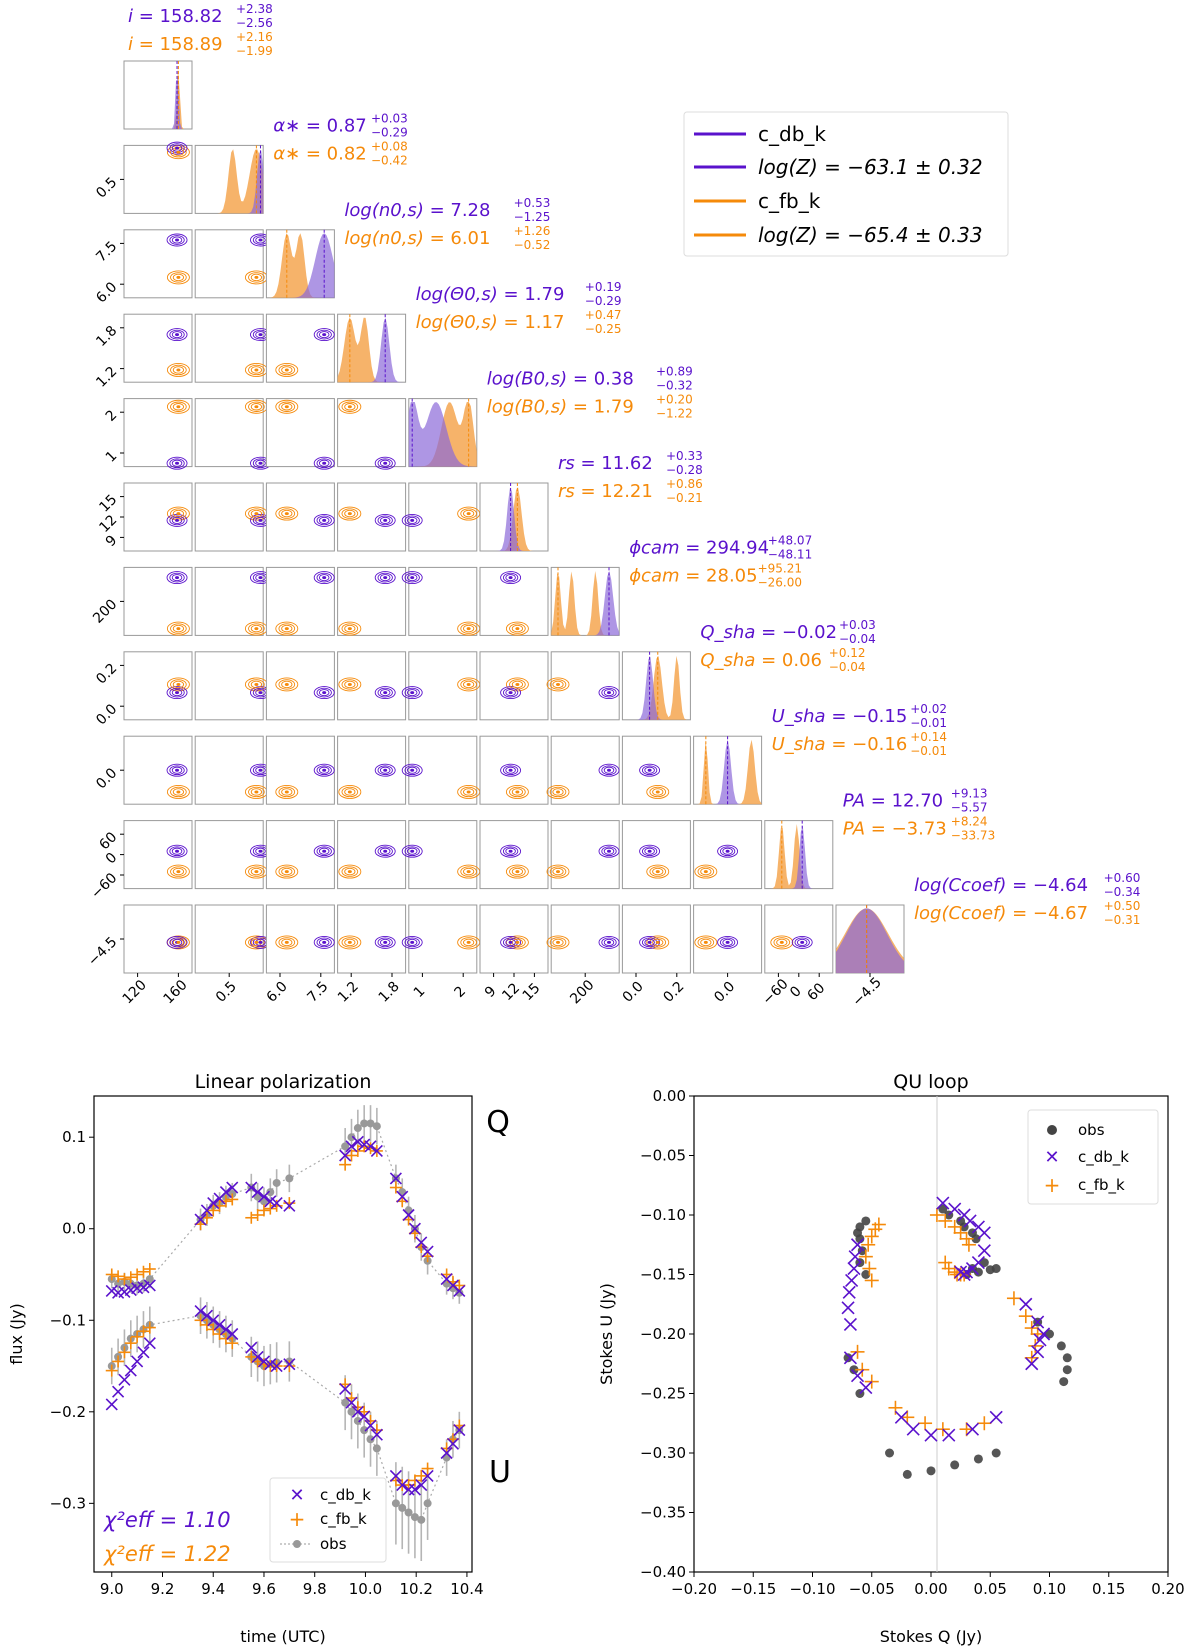 This screenshot has width=1200, height=1646. I want to click on histogram-purple, so click(514, 519).